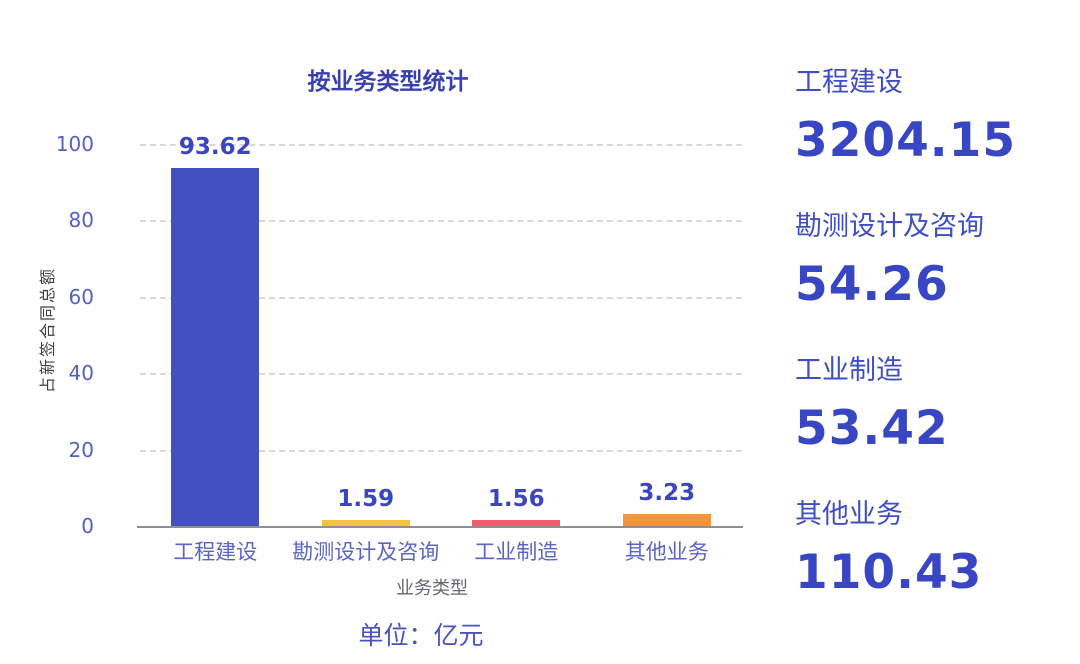 This screenshot has width=1080, height=664. I want to click on stat-value: 110.43, so click(889, 572).